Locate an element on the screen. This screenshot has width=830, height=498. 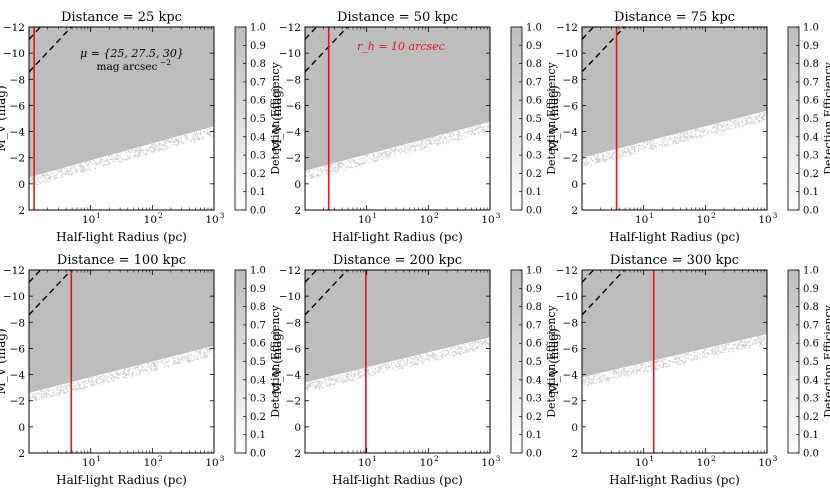
panel-title: Distance = 25 kpc is located at coordinates (121, 17).